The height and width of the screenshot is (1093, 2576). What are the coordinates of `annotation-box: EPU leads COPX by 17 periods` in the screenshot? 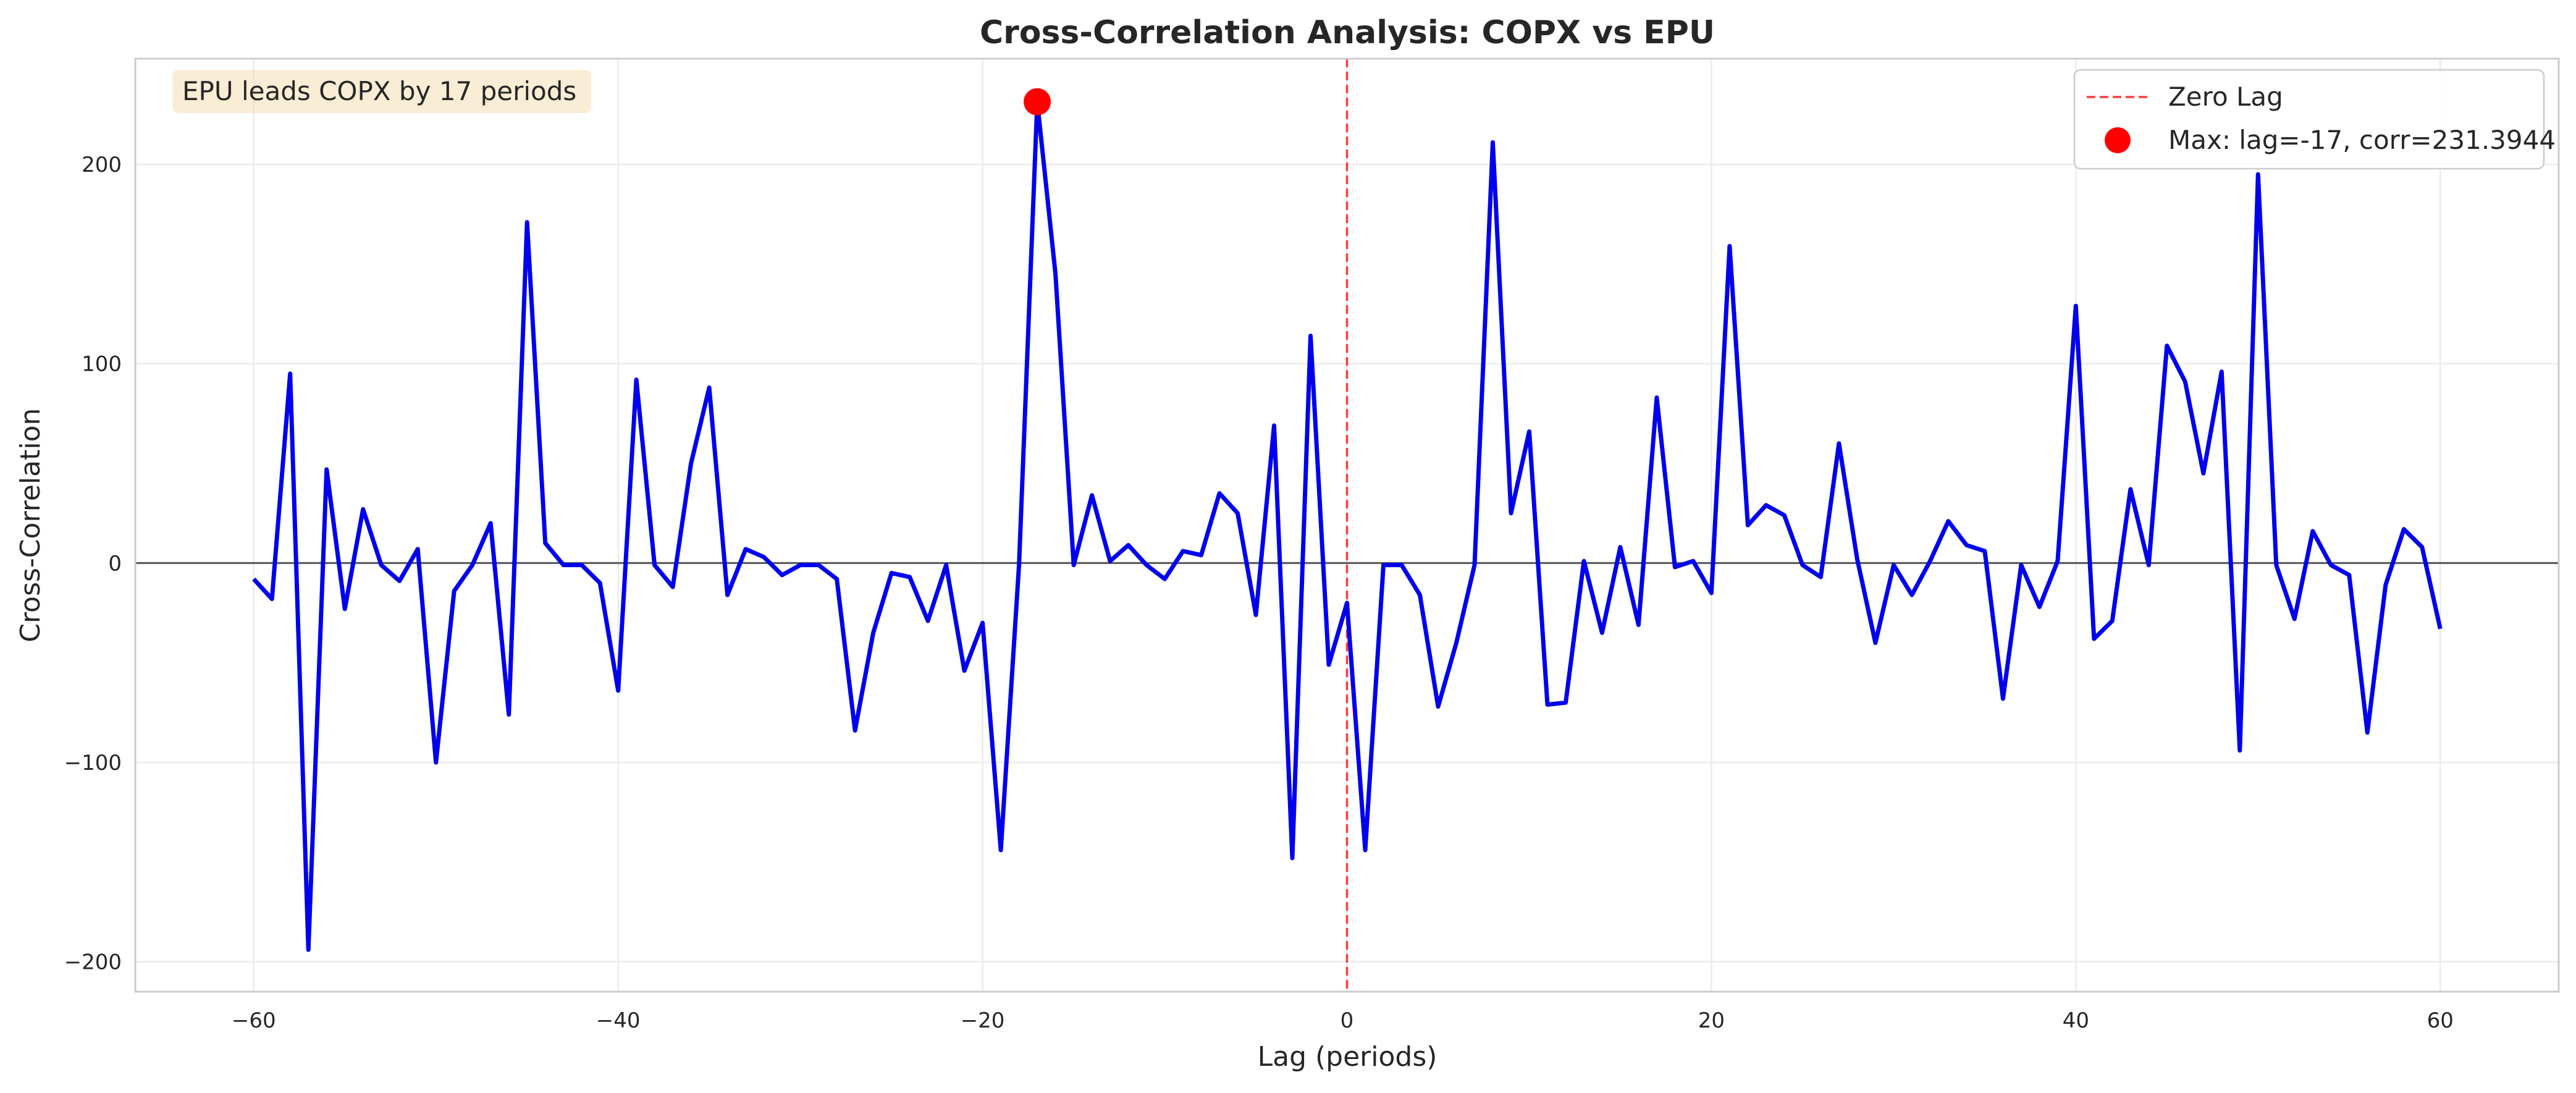 It's located at (381, 92).